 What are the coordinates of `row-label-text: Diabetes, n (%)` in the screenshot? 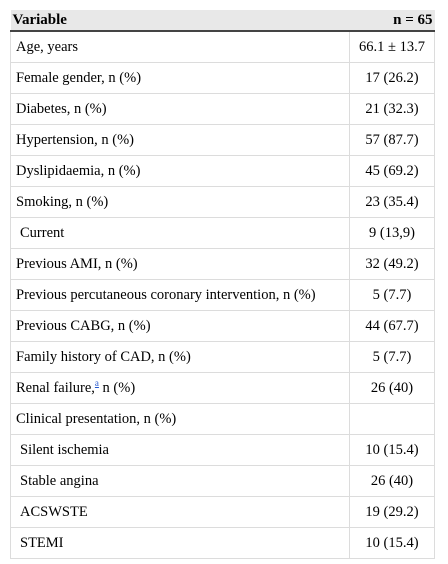 It's located at (61, 108).